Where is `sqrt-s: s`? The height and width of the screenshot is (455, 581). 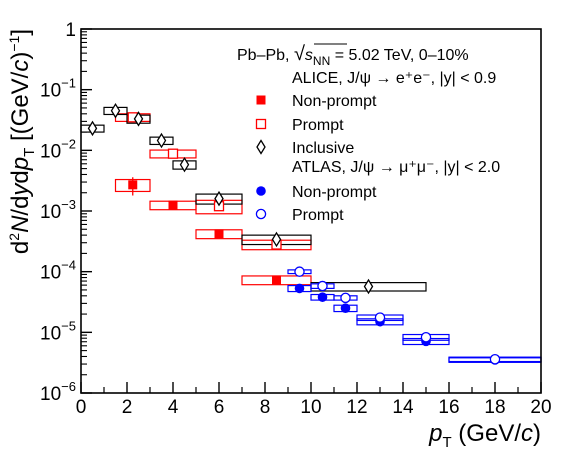
sqrt-s: s is located at coordinates (309, 55).